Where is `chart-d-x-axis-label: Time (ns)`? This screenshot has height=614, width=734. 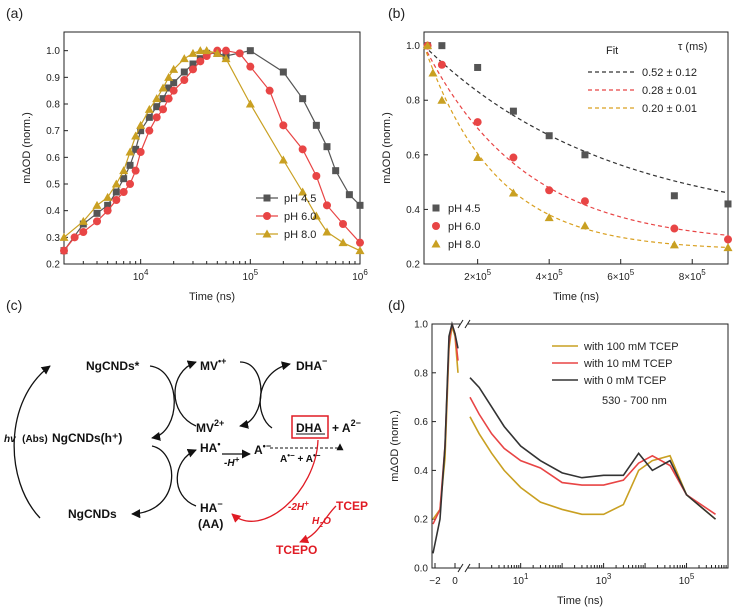 chart-d-x-axis-label: Time (ns) is located at coordinates (580, 601).